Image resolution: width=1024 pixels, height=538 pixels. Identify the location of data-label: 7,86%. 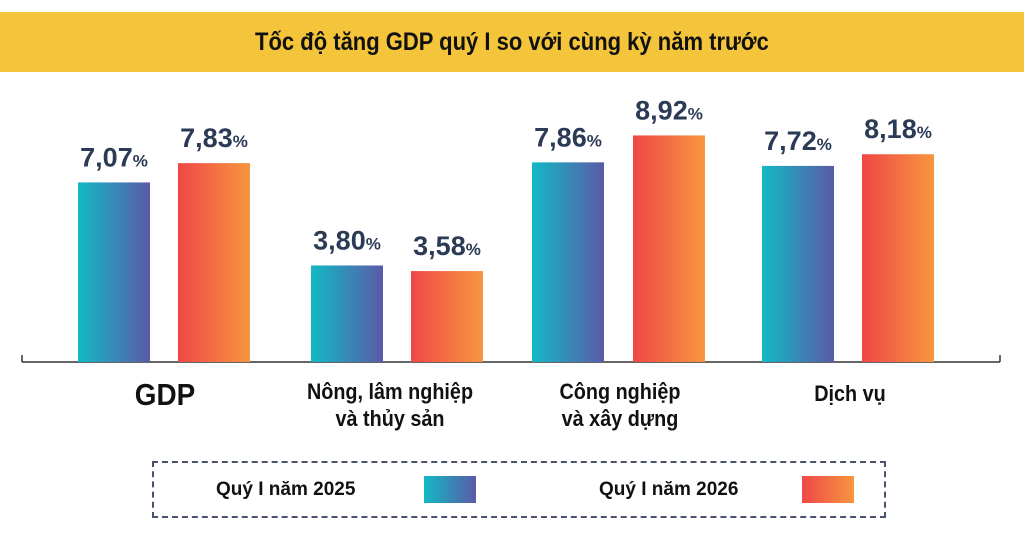
(568, 137).